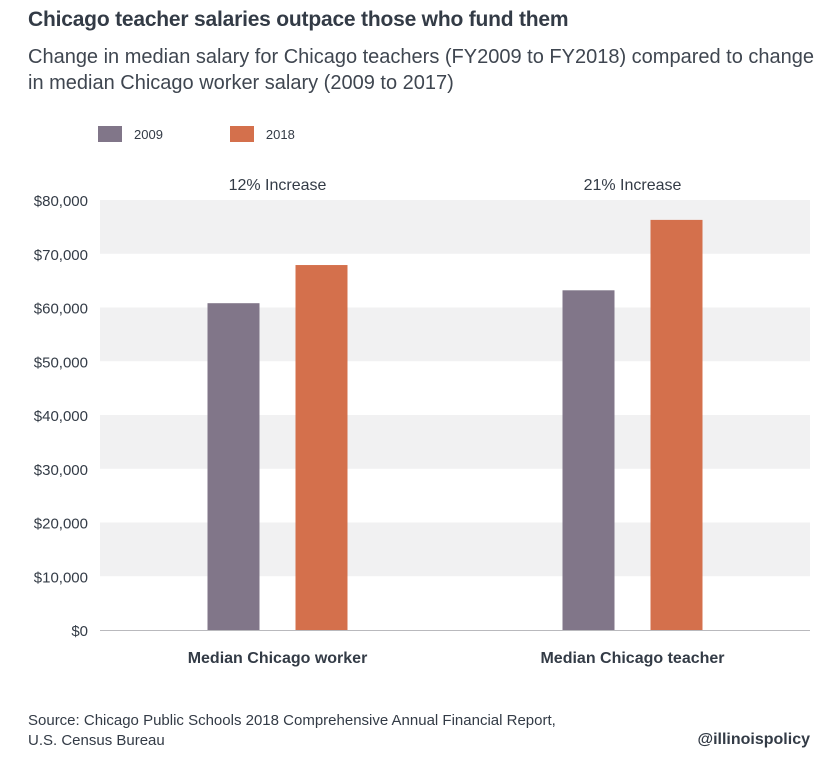 This screenshot has height=773, width=840. I want to click on x-tick-label: Median Chicago worker, so click(278, 658).